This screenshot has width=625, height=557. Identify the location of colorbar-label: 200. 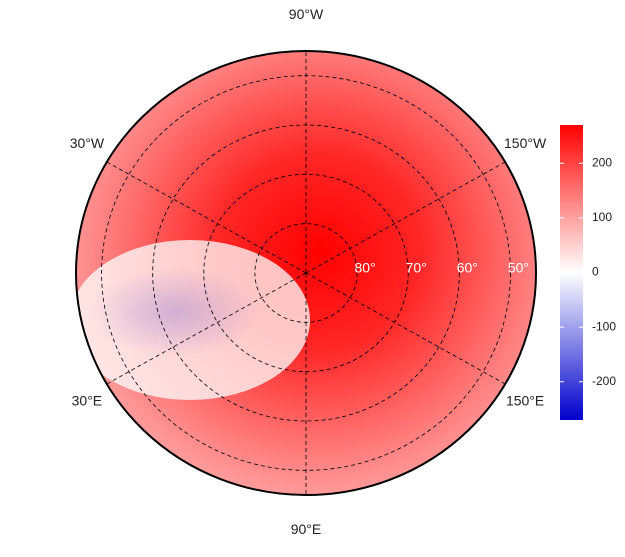
(602, 162).